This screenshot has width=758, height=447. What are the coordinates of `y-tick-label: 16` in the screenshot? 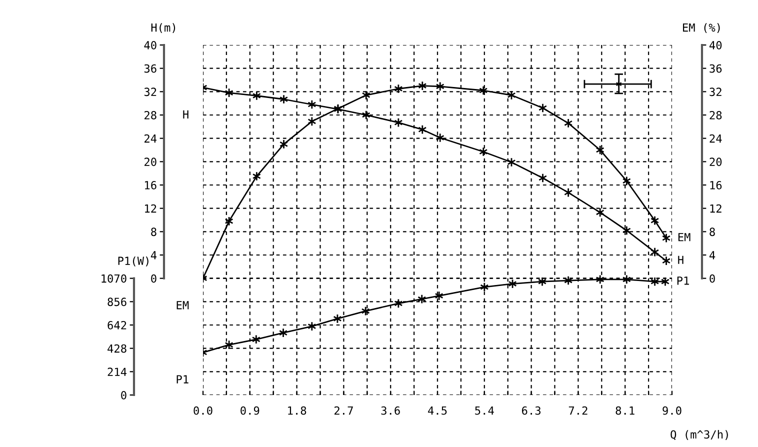 It's located at (150, 185).